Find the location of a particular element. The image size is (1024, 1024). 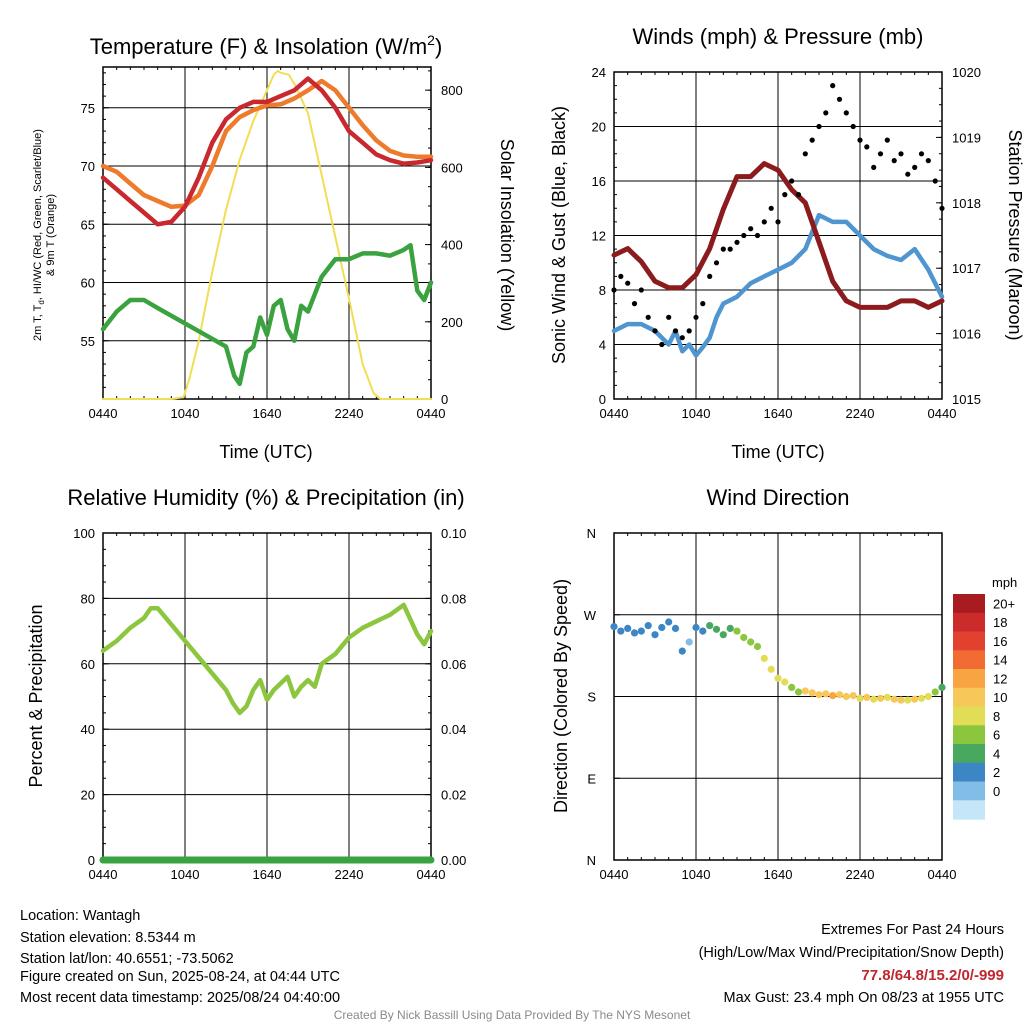

y2-tick-label: 0.02 is located at coordinates (453, 795).